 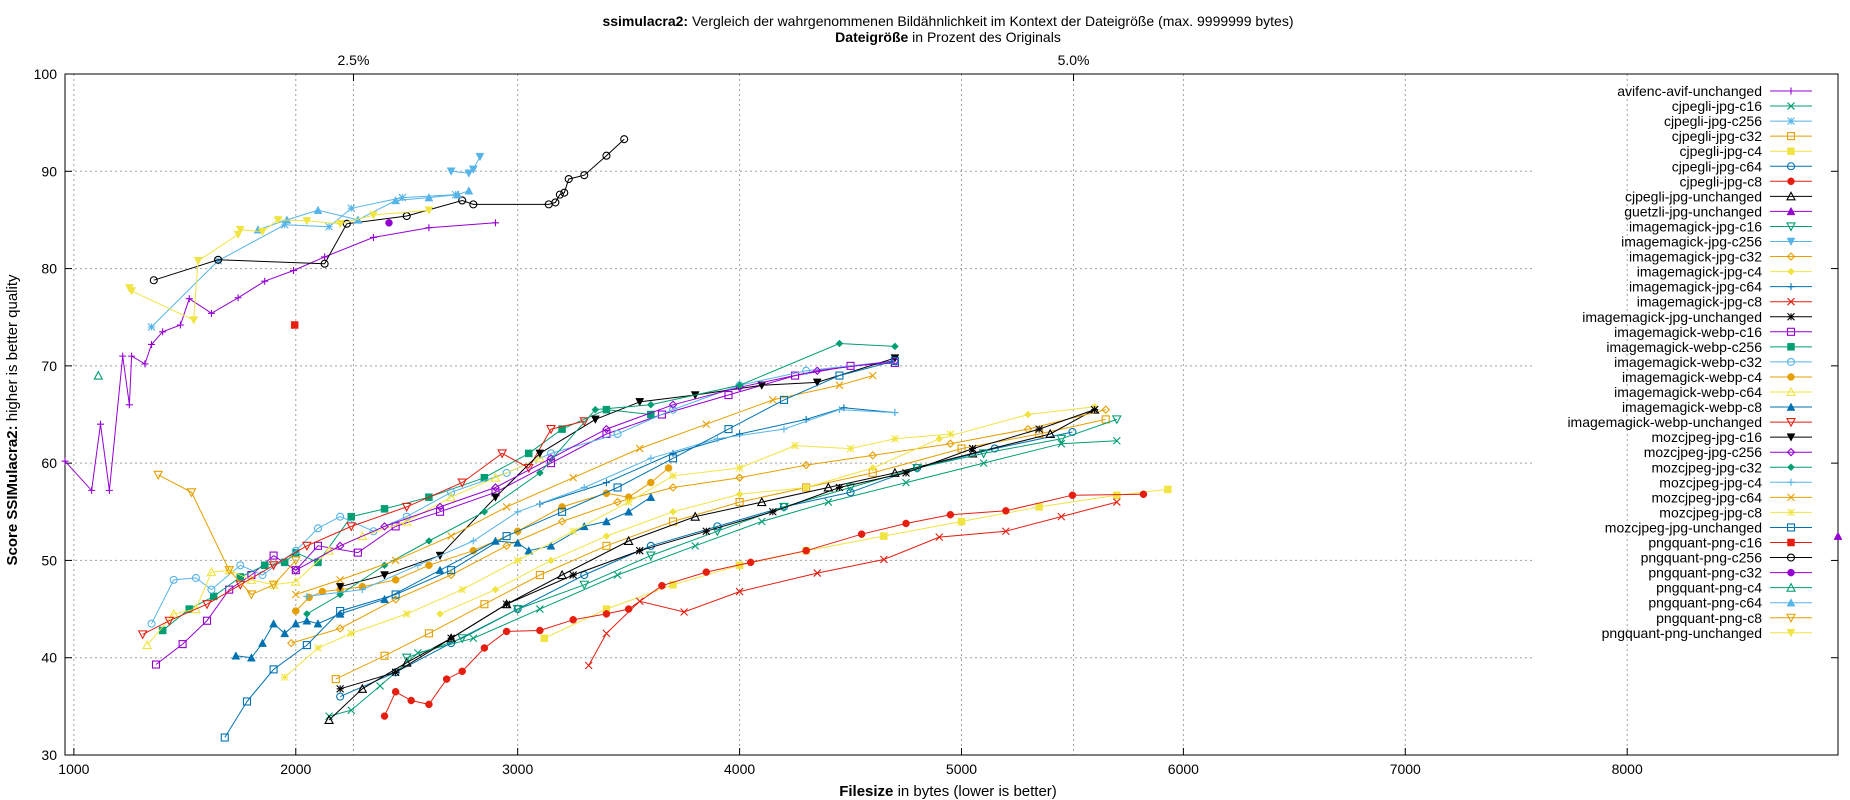 What do you see at coordinates (1718, 211) in the screenshot?
I see `legend-entry-guetzli-jpg-unchanged: guetzli-jpg-unchanged` at bounding box center [1718, 211].